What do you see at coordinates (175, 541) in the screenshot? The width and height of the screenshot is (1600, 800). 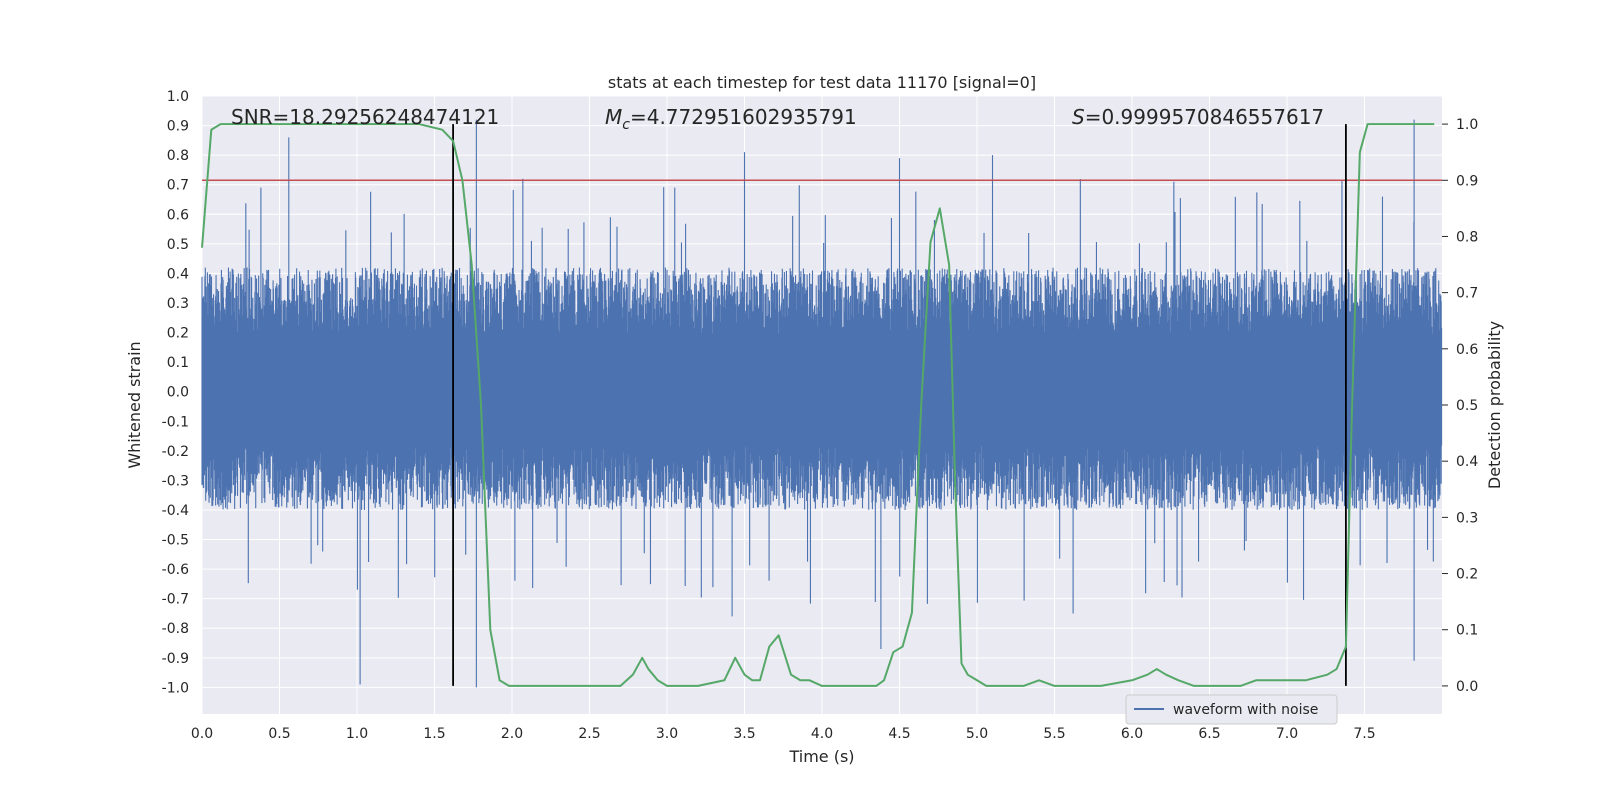 I see `y-left-tick-label: -0.5` at bounding box center [175, 541].